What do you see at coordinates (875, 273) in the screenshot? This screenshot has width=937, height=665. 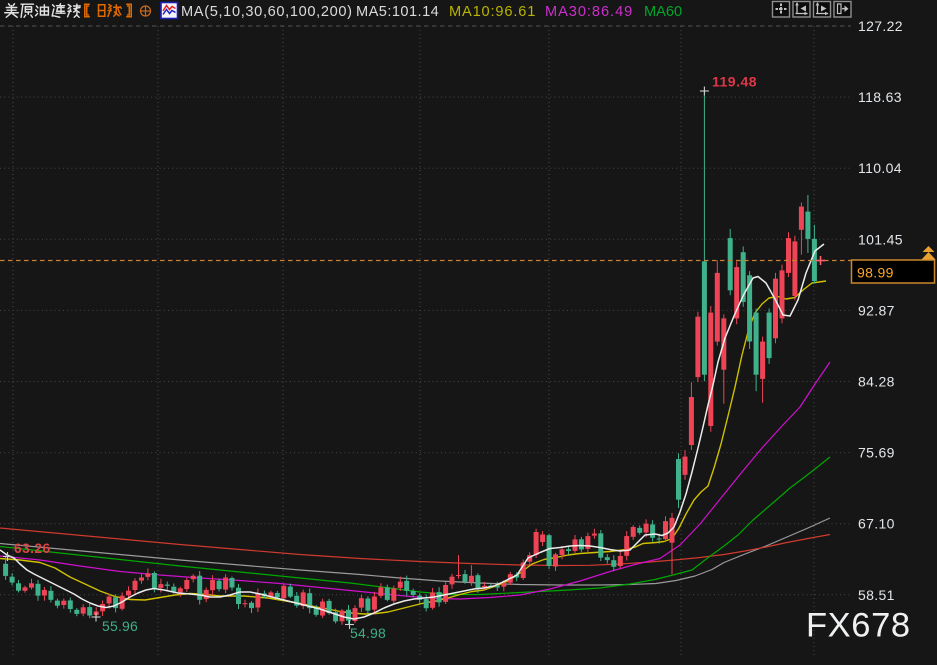 I see `svg-text: 98.99` at bounding box center [875, 273].